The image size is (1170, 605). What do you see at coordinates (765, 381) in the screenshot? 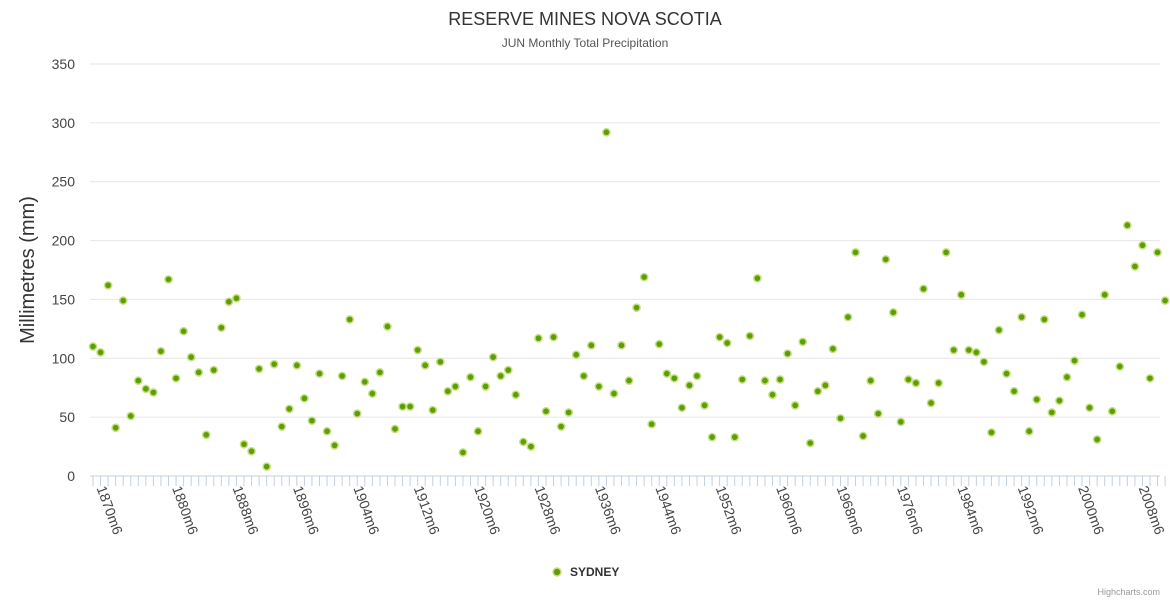
I see `data-point-1958` at bounding box center [765, 381].